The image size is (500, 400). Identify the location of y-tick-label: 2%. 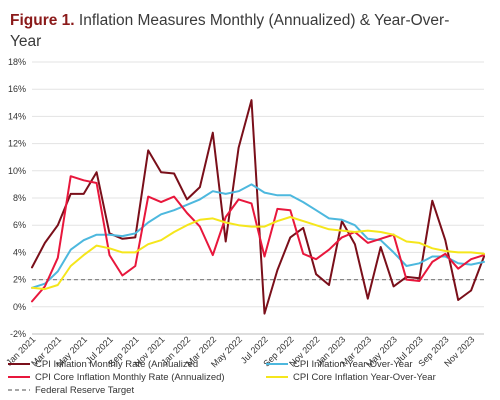
(19, 280).